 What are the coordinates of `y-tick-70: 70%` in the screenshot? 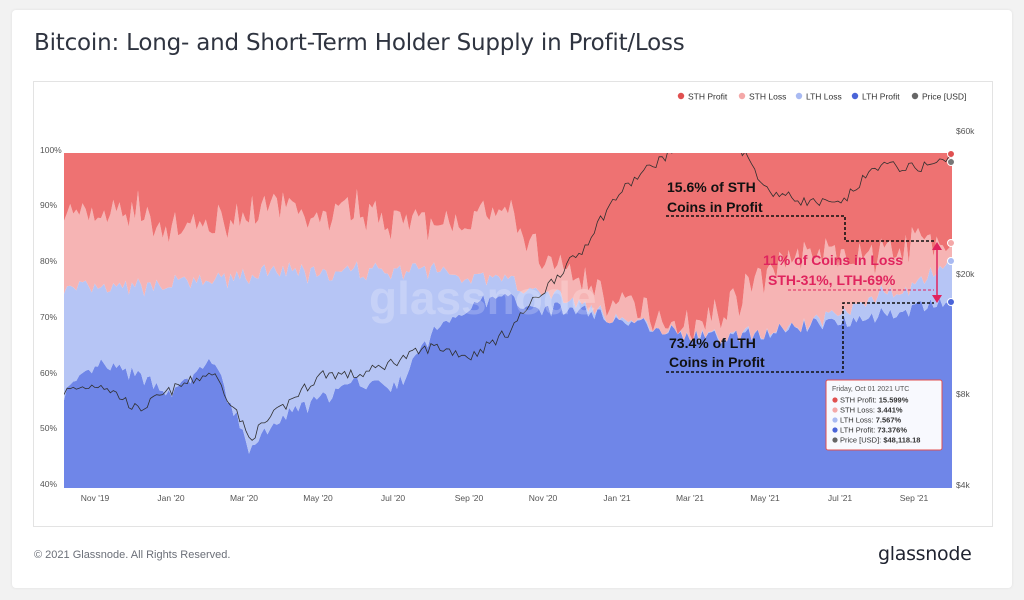 It's located at (48, 317).